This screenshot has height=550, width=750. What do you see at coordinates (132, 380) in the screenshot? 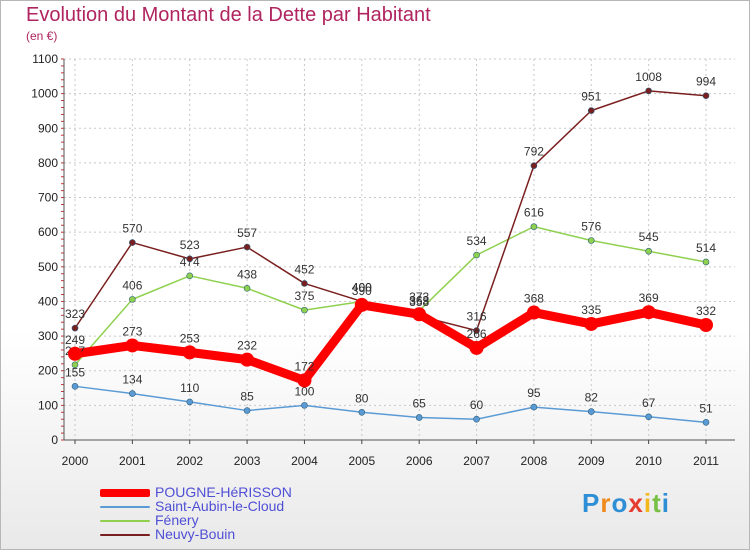
I see `data-label: 134` at bounding box center [132, 380].